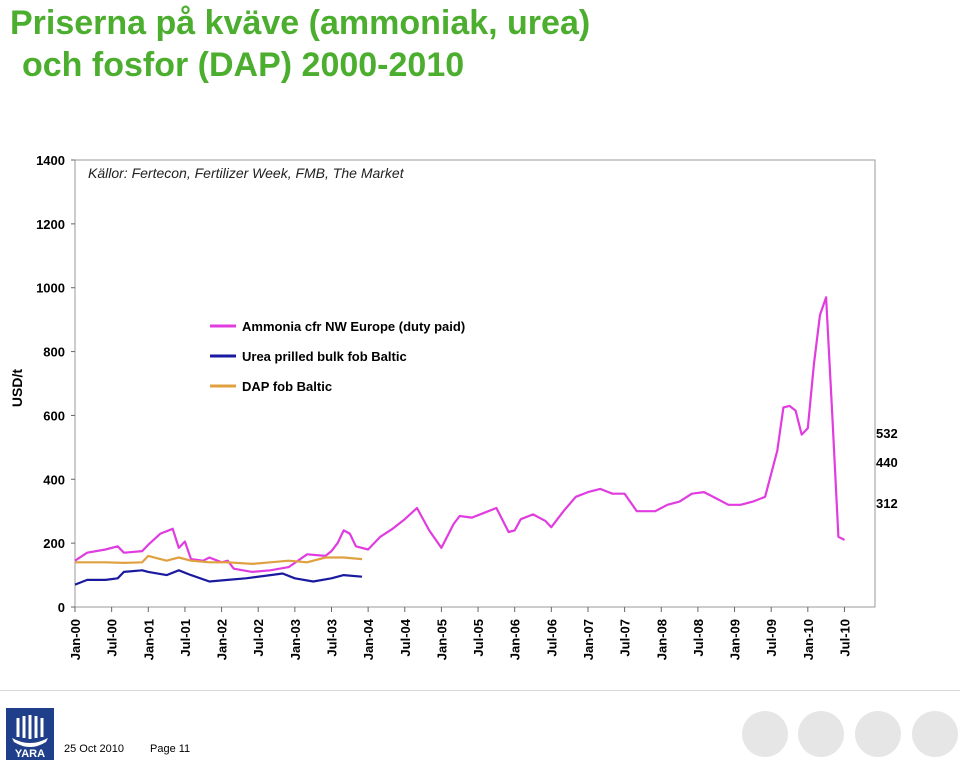 This screenshot has height=765, width=960. Describe the element at coordinates (405, 637) in the screenshot. I see `x-tick-label: Jul-04` at that location.